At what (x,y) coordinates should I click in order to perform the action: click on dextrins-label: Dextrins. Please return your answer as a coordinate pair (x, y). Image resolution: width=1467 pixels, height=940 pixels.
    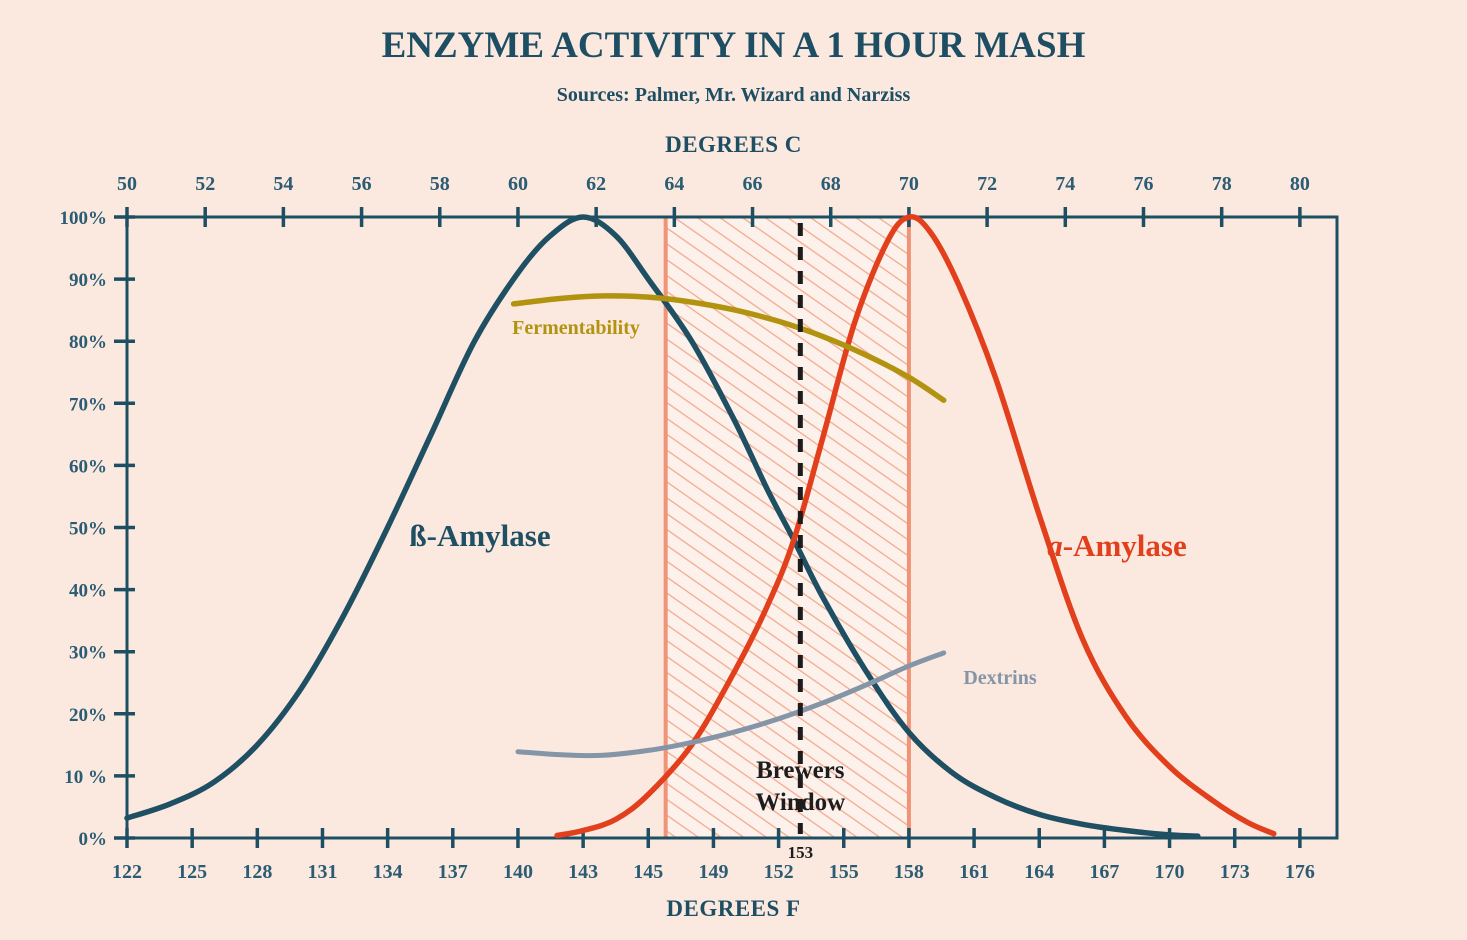
    Looking at the image, I should click on (1000, 678).